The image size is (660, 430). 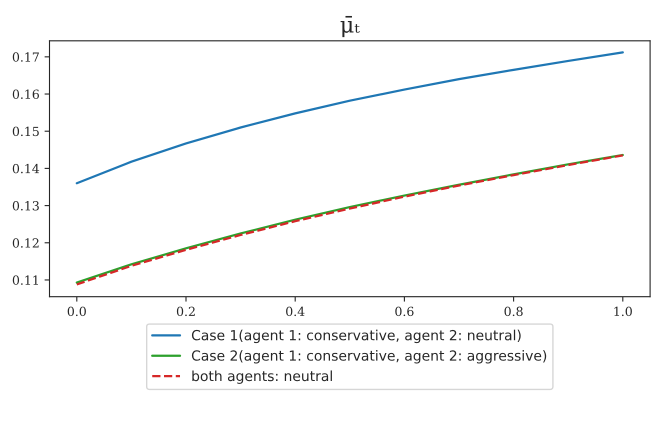 I want to click on y-tick-label: 0.11, so click(x=25, y=280).